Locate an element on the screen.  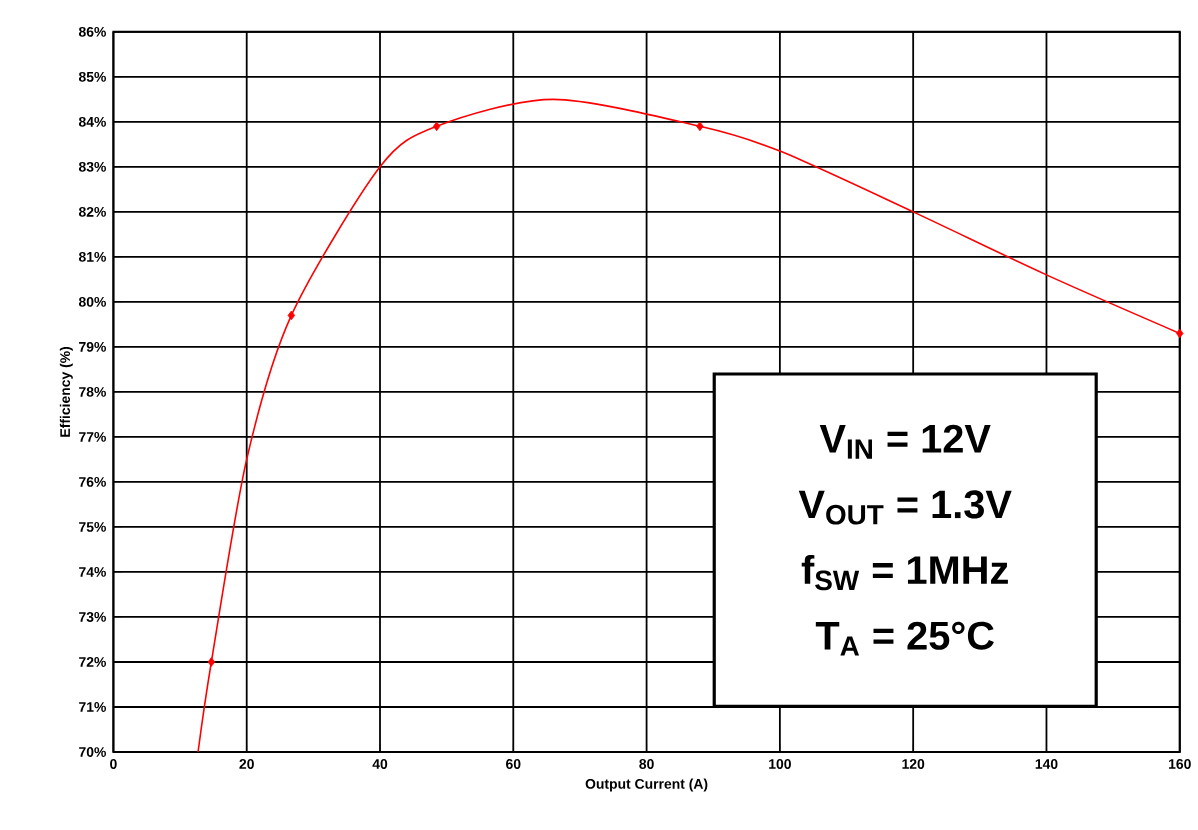
annotation: T$_{A}$ = 25°C is located at coordinates (904, 638).